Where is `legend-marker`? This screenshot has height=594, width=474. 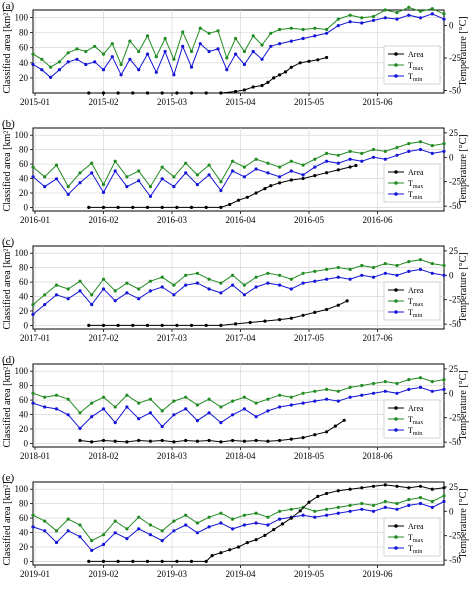
legend-marker is located at coordinates (396, 537).